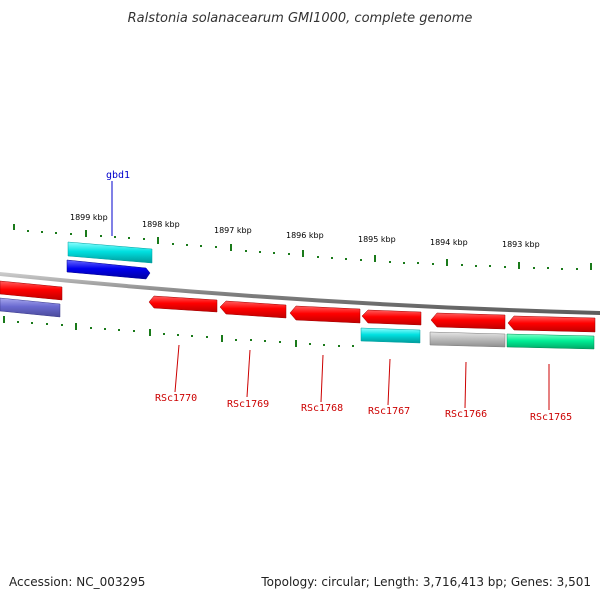 Image resolution: width=600 pixels, height=600 pixels. I want to click on gene-label-RSc1767: RSc1767, so click(389, 411).